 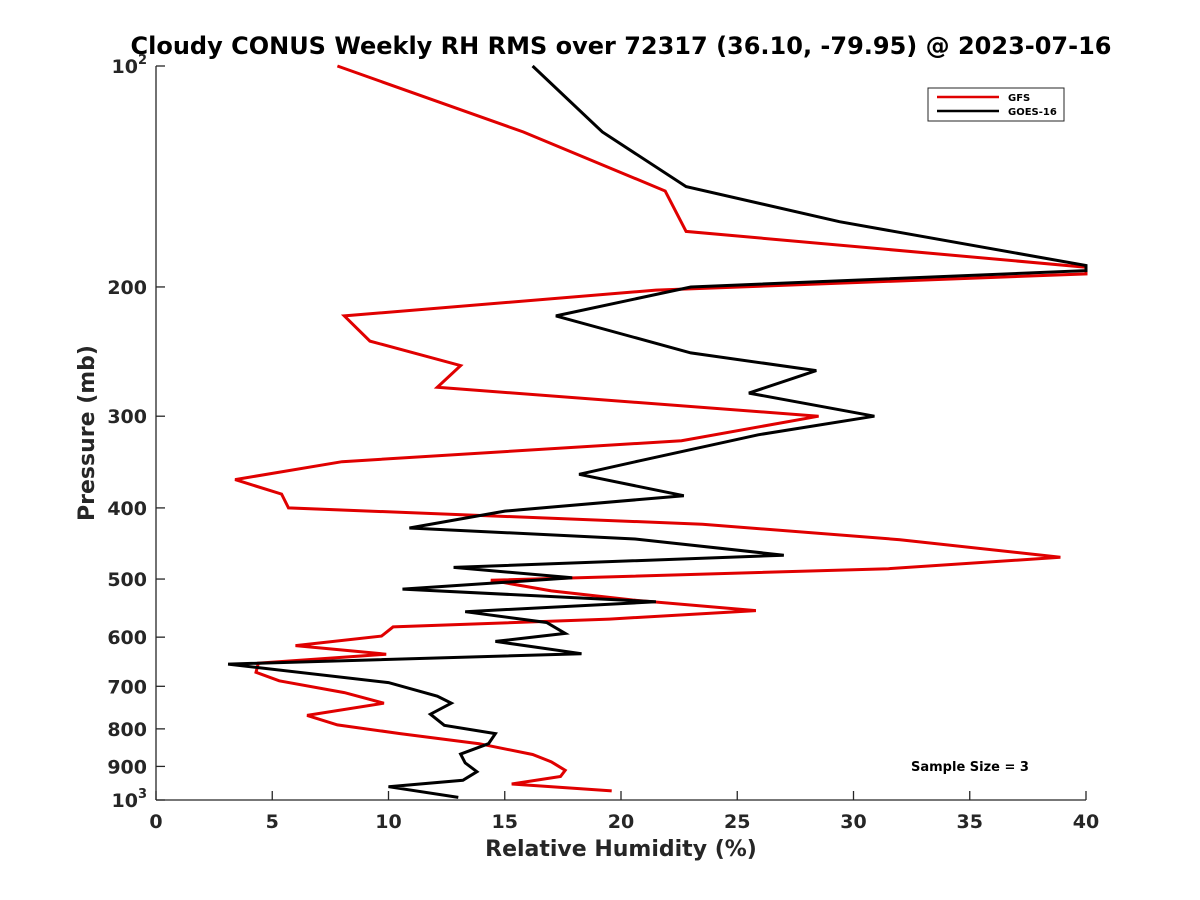 What do you see at coordinates (1032, 112) in the screenshot?
I see `legend-label-goes16: GOES-16` at bounding box center [1032, 112].